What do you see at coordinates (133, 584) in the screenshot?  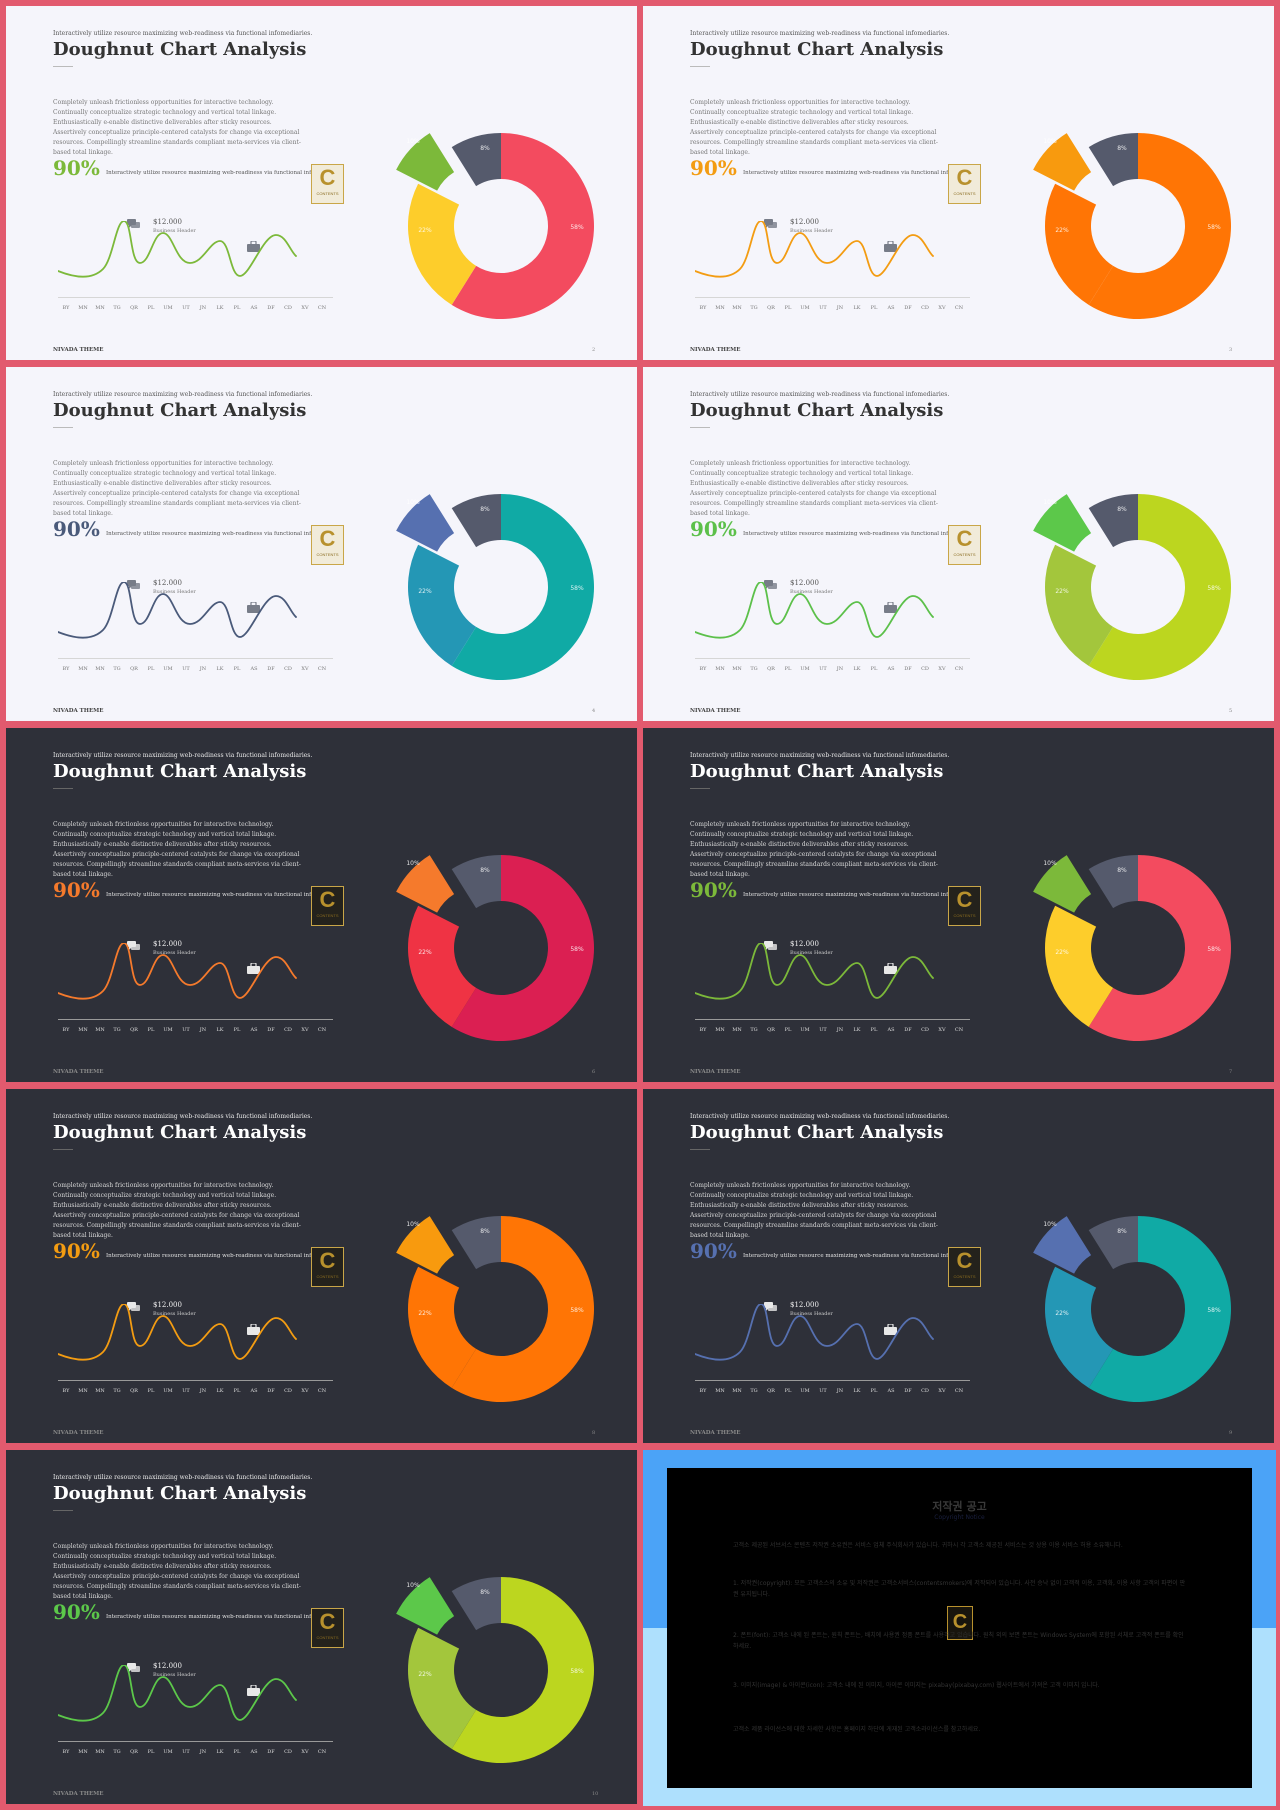 I see `message-icon` at bounding box center [133, 584].